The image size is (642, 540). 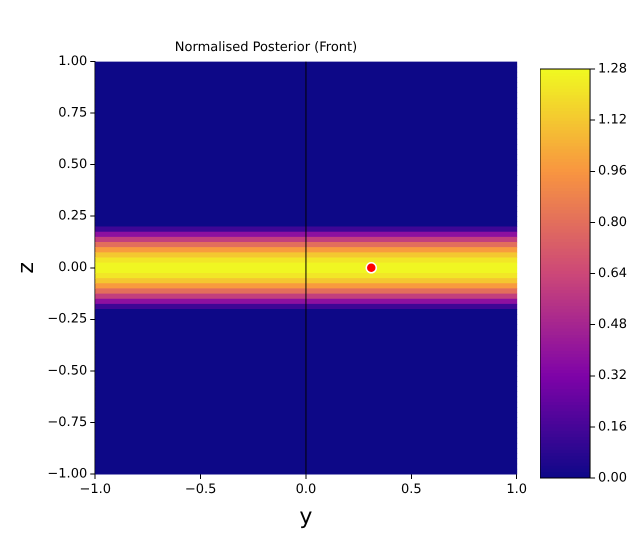 I want to click on y-axis-title: z, so click(x=26, y=268).